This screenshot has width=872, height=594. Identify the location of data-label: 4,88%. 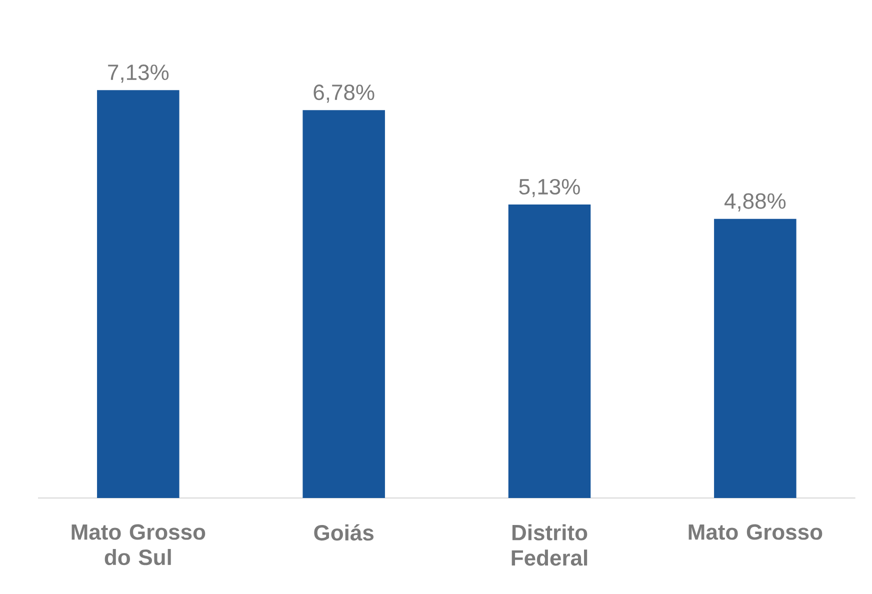
(755, 202).